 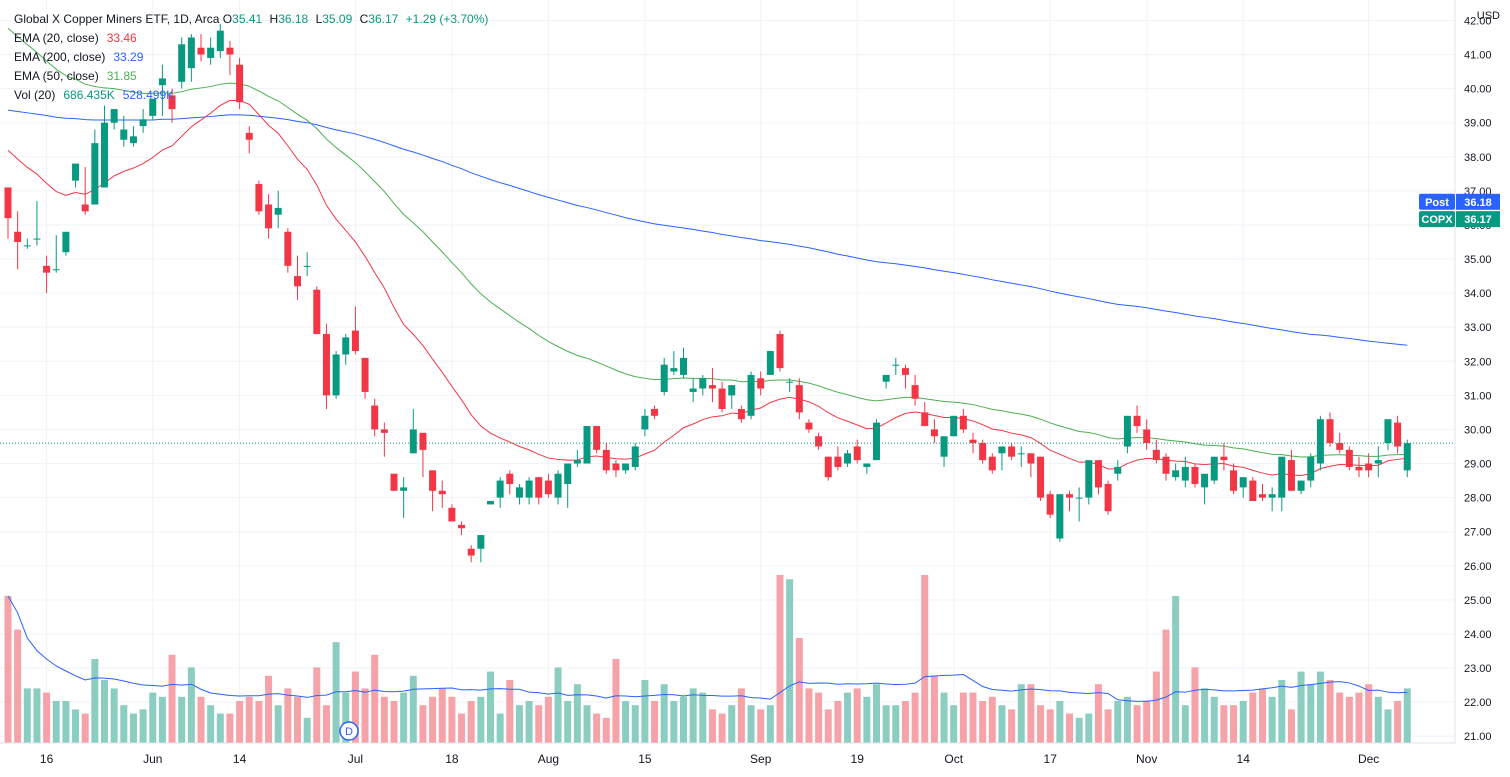 What do you see at coordinates (247, 19) in the screenshot?
I see `open-value: 35.41` at bounding box center [247, 19].